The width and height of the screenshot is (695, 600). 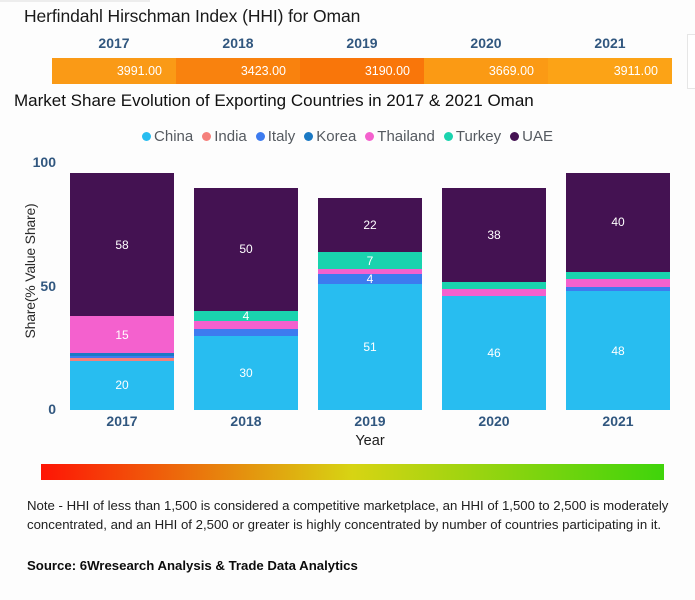 I want to click on bar-segment-value: 48, so click(x=618, y=350).